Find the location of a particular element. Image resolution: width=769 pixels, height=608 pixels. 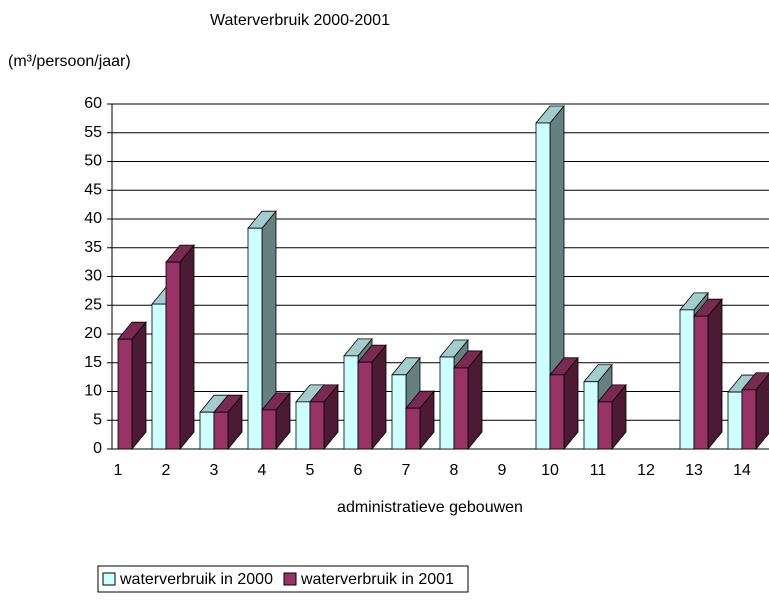

x-tick-label: 13 is located at coordinates (694, 470).